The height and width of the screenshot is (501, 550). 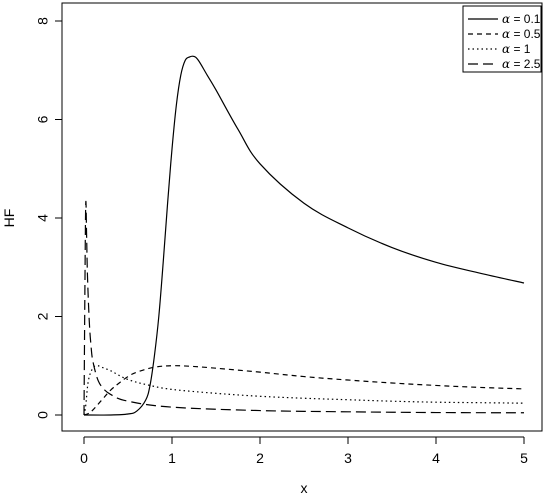 What do you see at coordinates (43, 218) in the screenshot?
I see `y-tick-label: 4` at bounding box center [43, 218].